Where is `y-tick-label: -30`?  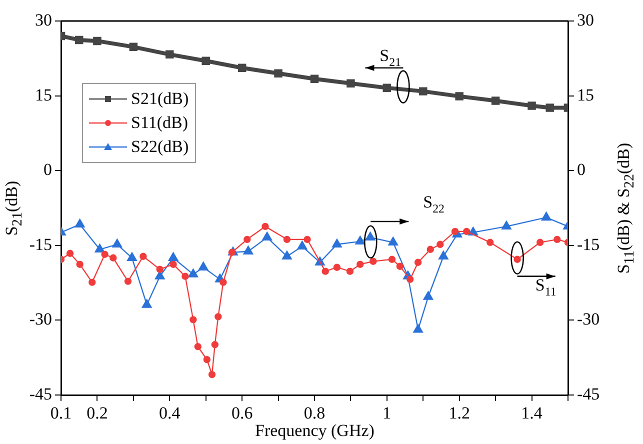 y-tick-label: -30 is located at coordinates (40, 319).